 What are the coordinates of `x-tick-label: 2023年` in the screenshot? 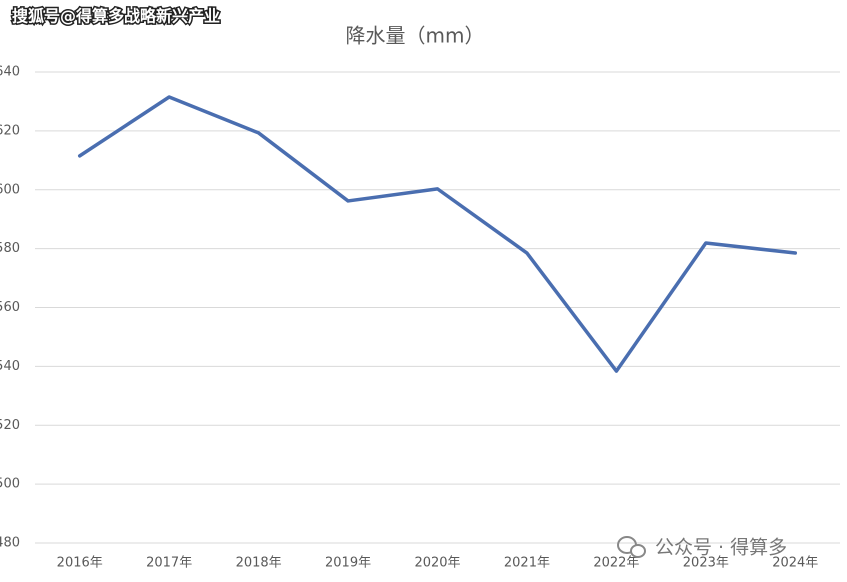 It's located at (706, 563).